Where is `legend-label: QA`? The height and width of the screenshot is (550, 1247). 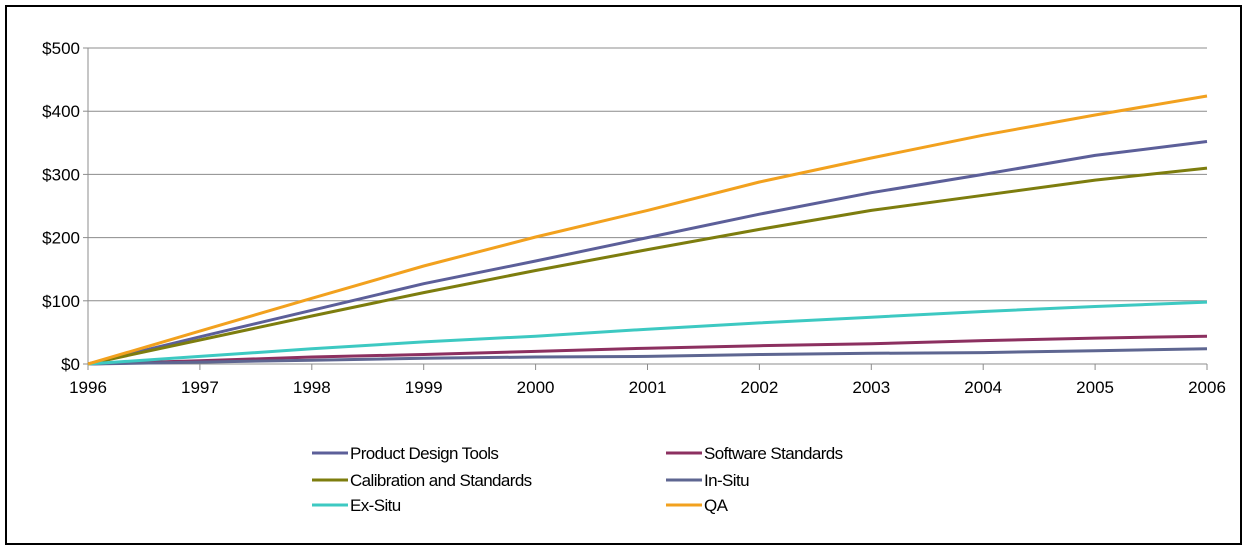 legend-label: QA is located at coordinates (716, 505).